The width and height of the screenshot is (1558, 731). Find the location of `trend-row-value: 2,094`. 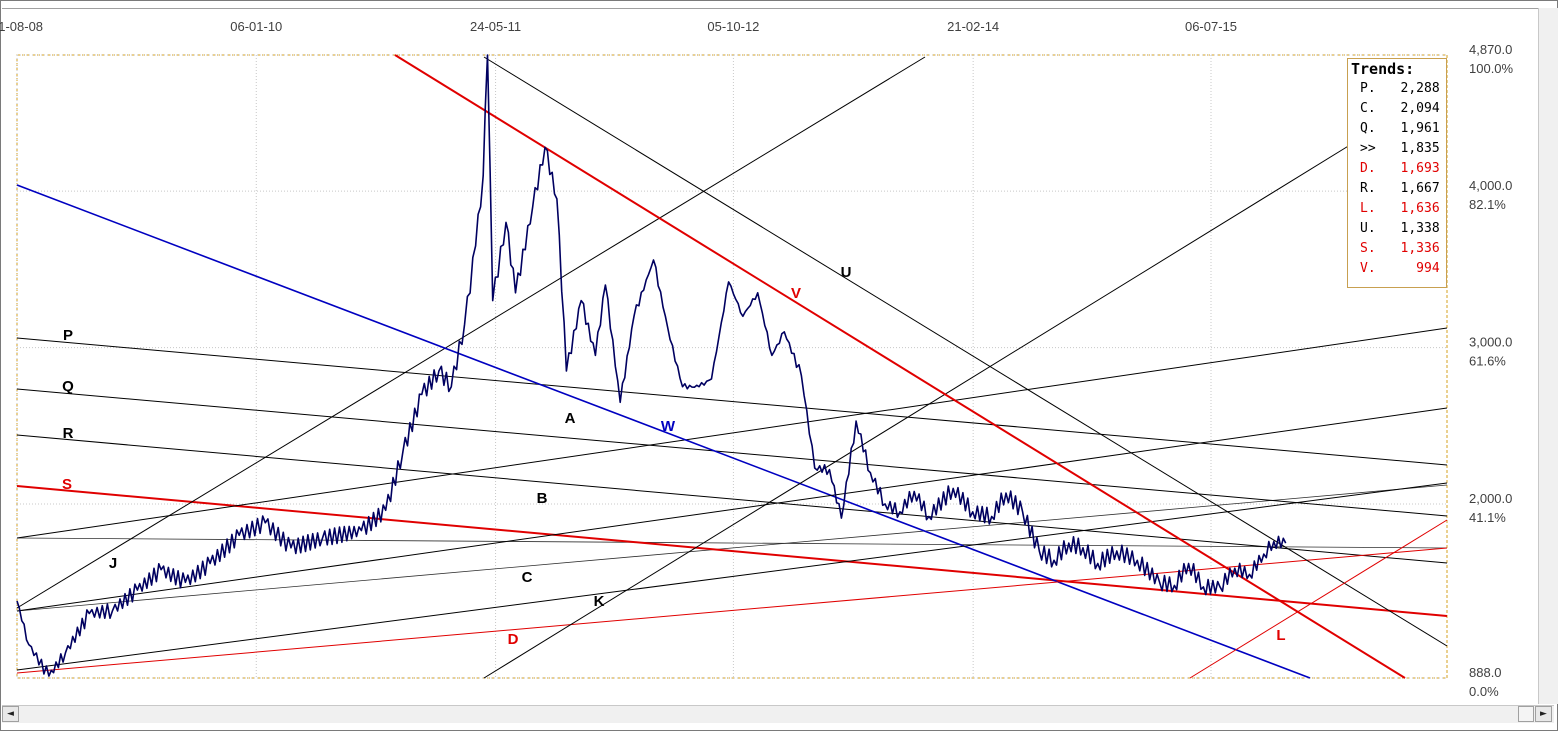

trend-row-value: 2,094 is located at coordinates (1420, 108).